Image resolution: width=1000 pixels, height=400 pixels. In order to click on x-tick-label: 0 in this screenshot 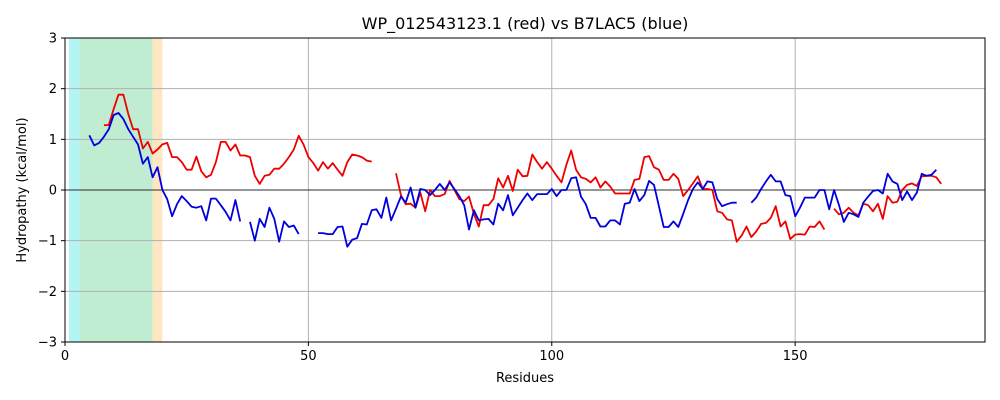, I will do `click(65, 356)`.